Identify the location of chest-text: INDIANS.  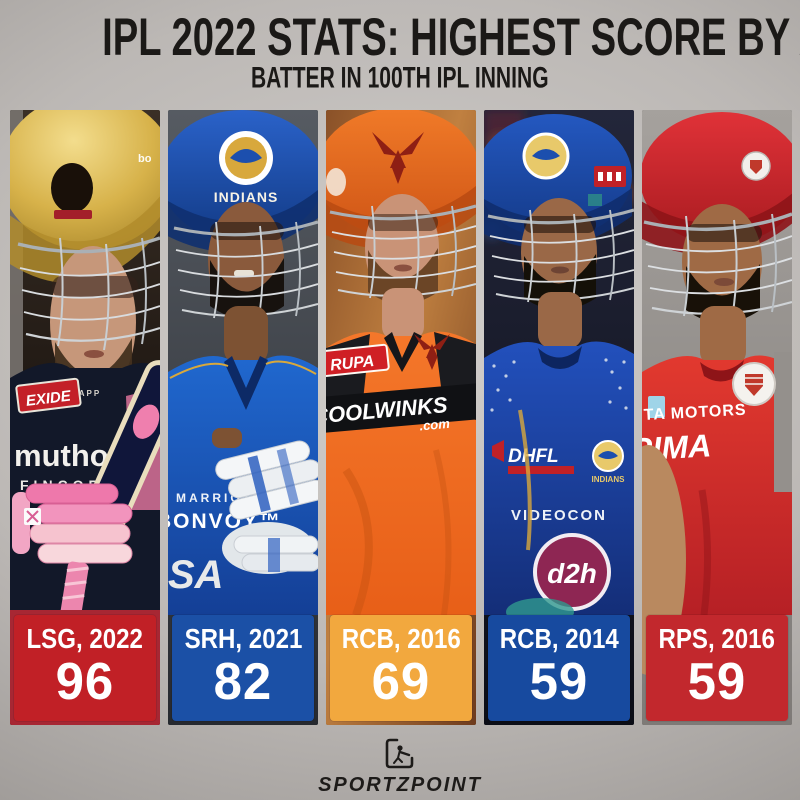
(609, 479).